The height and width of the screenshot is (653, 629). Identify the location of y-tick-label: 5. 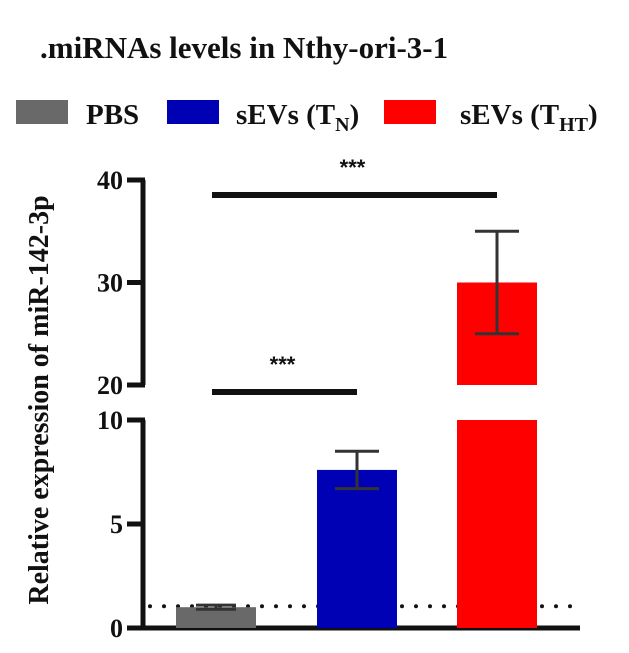
(116, 524).